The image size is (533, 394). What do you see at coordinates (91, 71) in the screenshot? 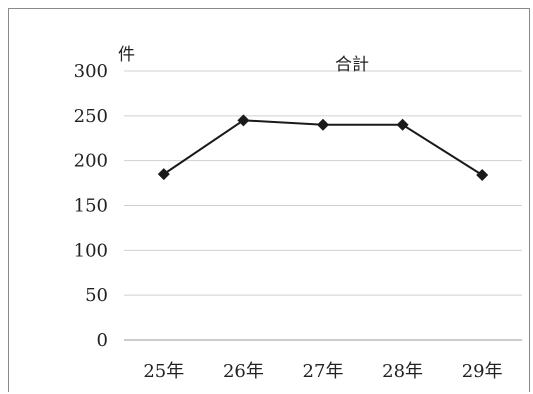
I see `y-tick-label: 300` at bounding box center [91, 71].